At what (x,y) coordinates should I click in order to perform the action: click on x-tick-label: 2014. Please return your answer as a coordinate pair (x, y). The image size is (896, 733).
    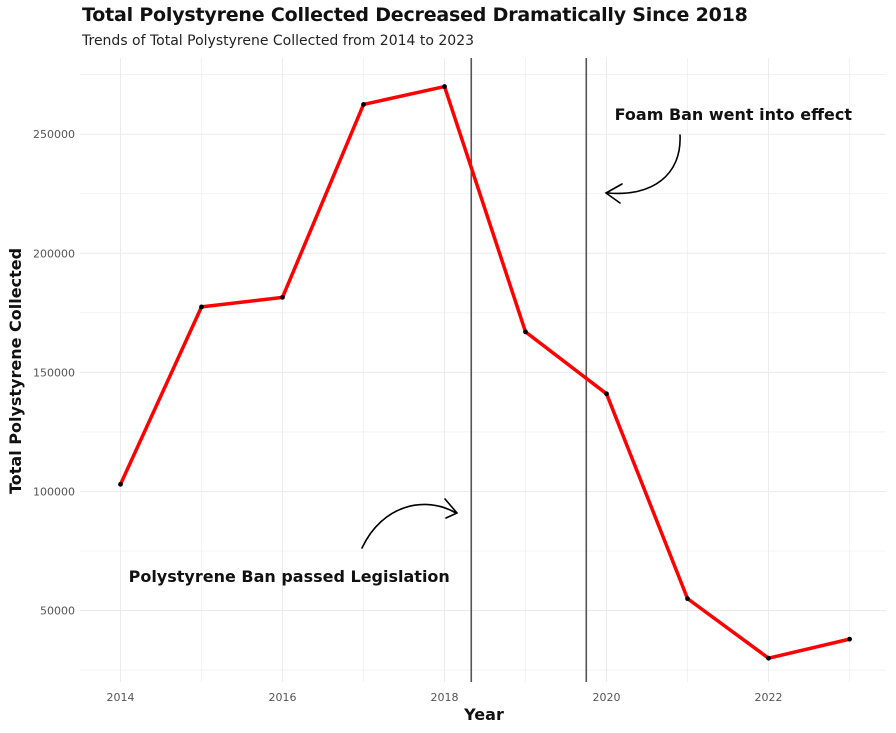
    Looking at the image, I should click on (121, 697).